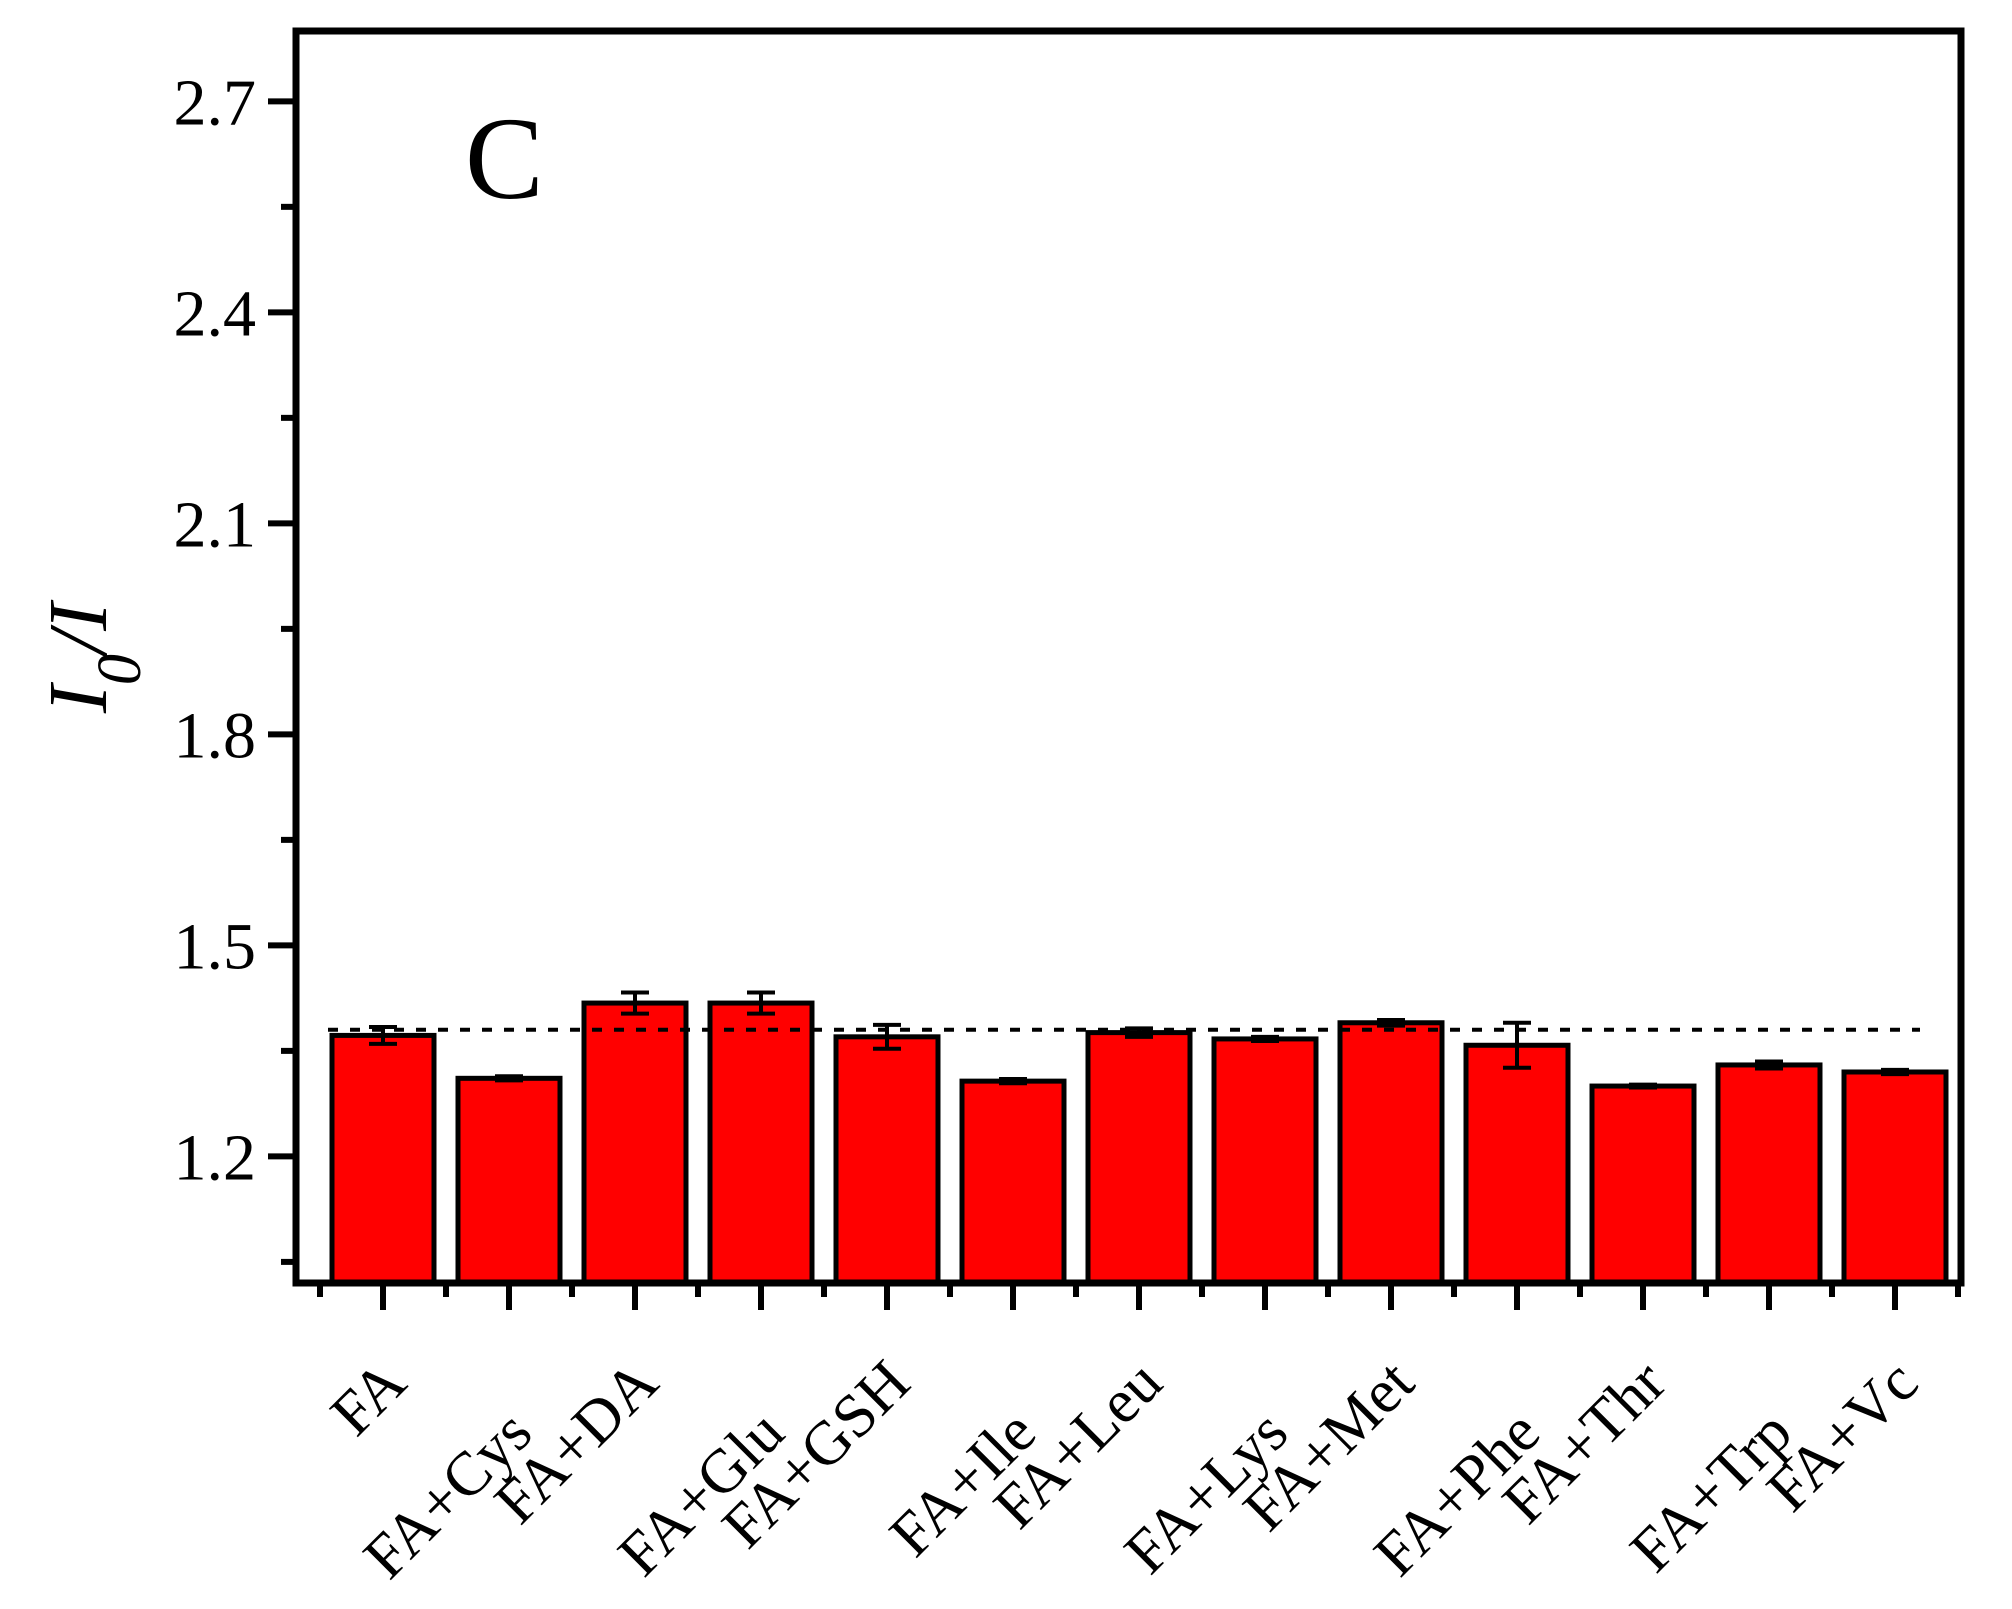  What do you see at coordinates (215, 946) in the screenshot?
I see `y-tick-label-1: 1.5` at bounding box center [215, 946].